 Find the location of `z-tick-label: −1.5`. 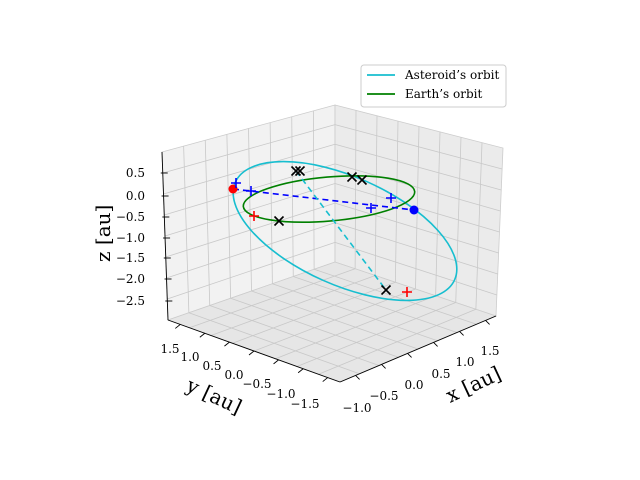

z-tick-label: −1.5 is located at coordinates (130, 258).